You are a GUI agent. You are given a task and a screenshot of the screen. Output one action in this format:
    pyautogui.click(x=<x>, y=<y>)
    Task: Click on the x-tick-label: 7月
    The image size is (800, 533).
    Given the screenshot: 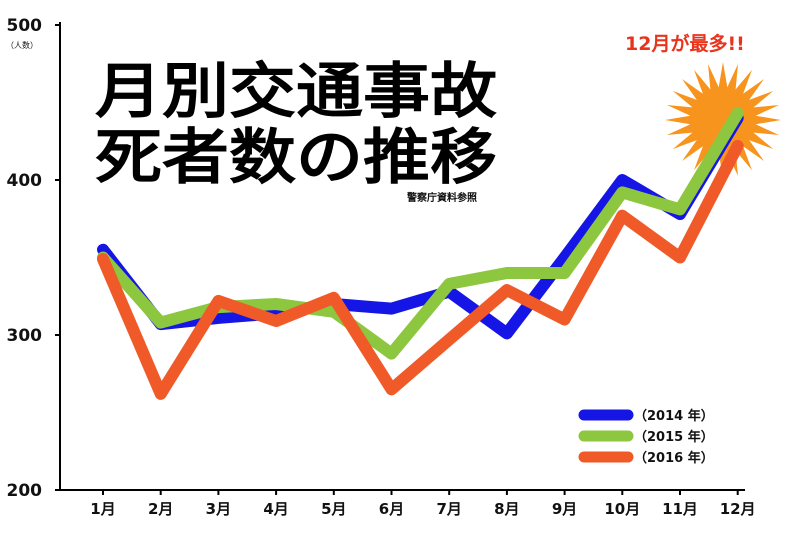 What is the action you would take?
    pyautogui.click(x=448, y=509)
    